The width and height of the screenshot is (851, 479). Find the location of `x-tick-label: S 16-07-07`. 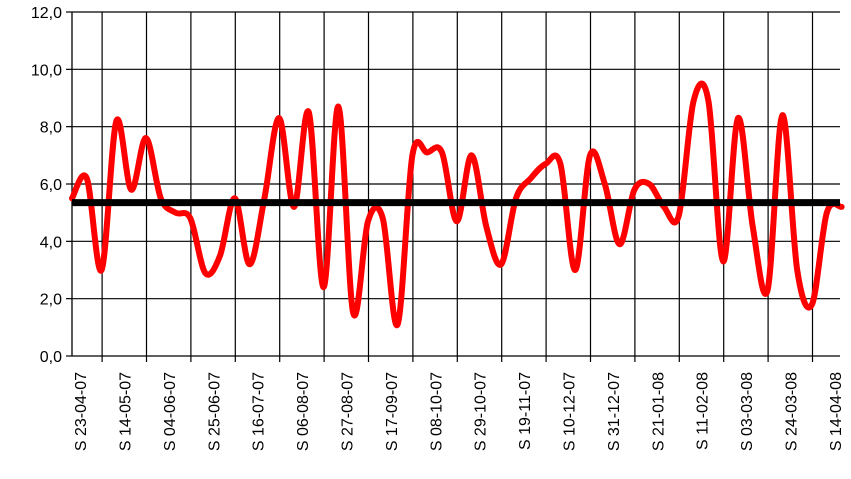

x-tick-label: S 16-07-07 is located at coordinates (259, 411).